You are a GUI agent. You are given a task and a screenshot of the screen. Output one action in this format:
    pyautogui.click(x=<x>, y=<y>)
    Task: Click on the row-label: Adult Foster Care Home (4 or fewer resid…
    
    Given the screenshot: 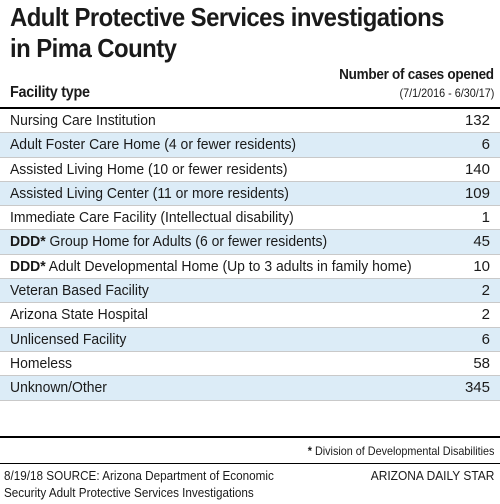 What is the action you would take?
    pyautogui.click(x=153, y=145)
    